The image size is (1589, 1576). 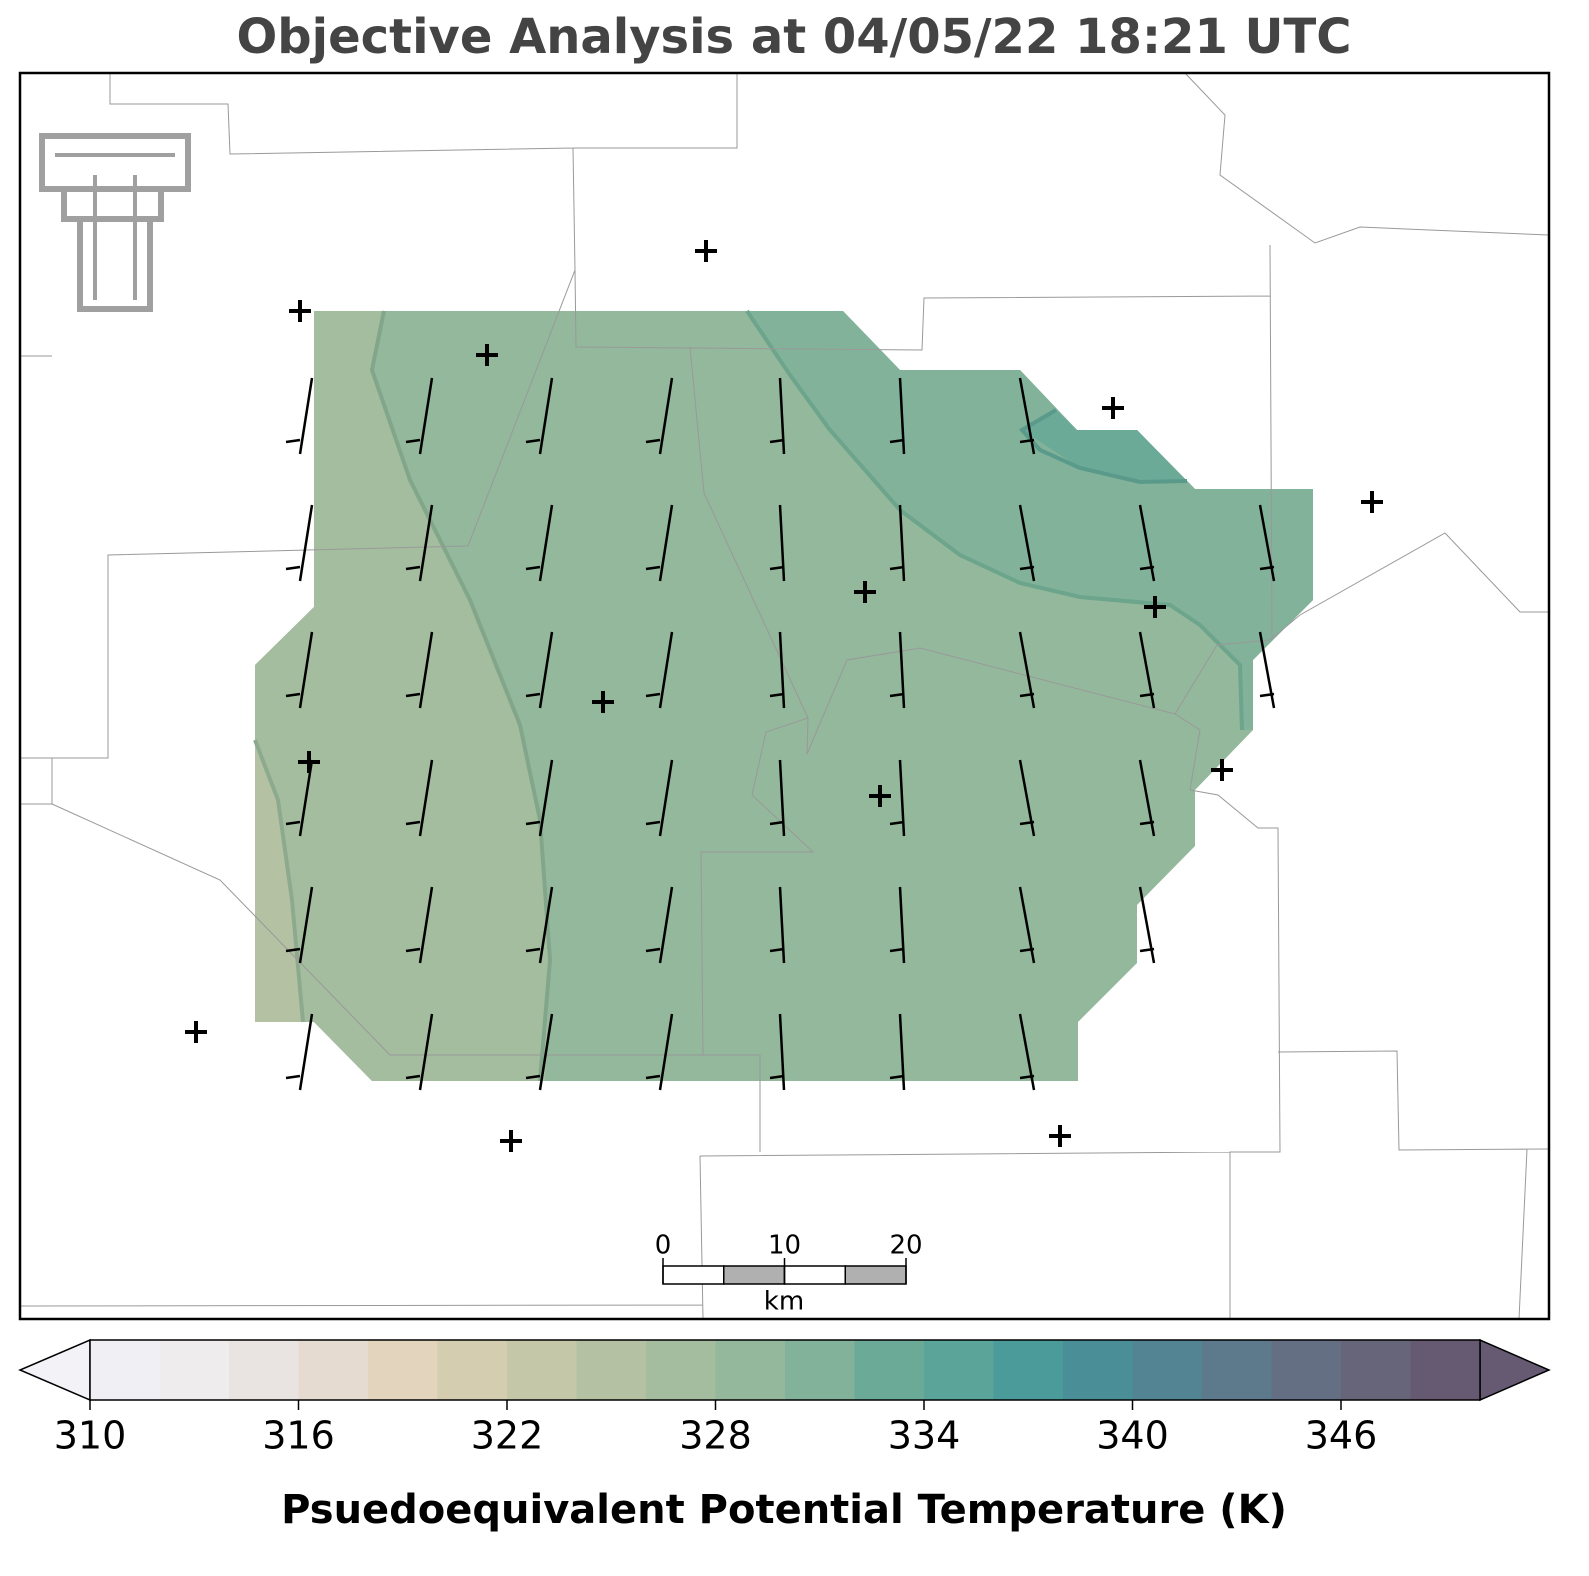 What do you see at coordinates (1341, 1436) in the screenshot?
I see `colorbar-tick-label: 346` at bounding box center [1341, 1436].